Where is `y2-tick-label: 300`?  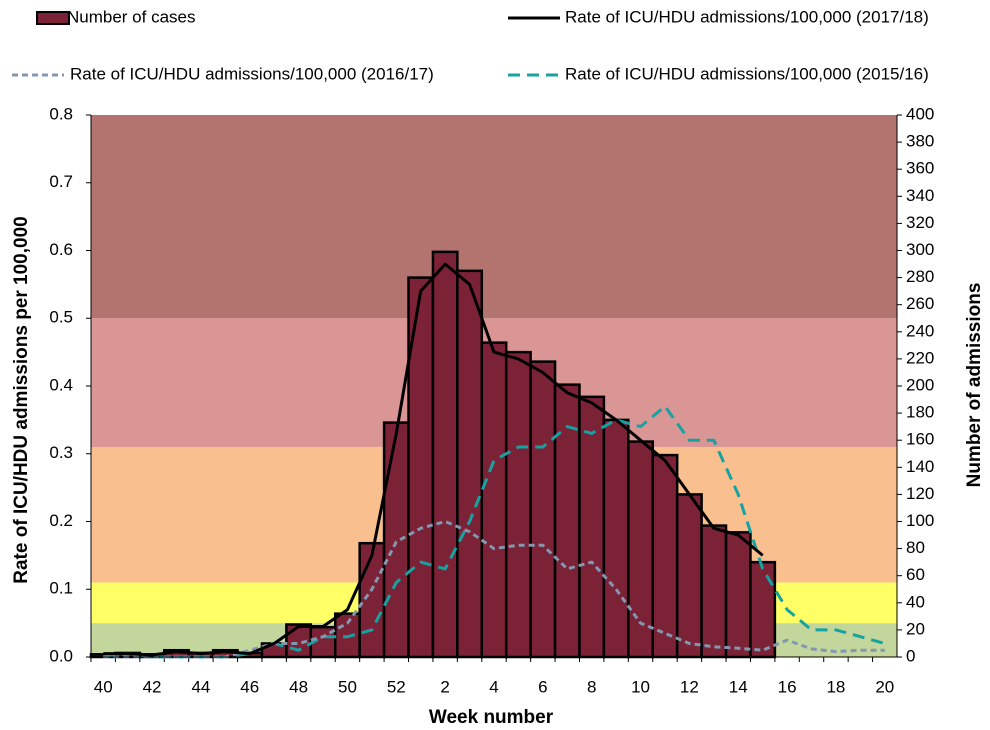 y2-tick-label: 300 is located at coordinates (920, 249).